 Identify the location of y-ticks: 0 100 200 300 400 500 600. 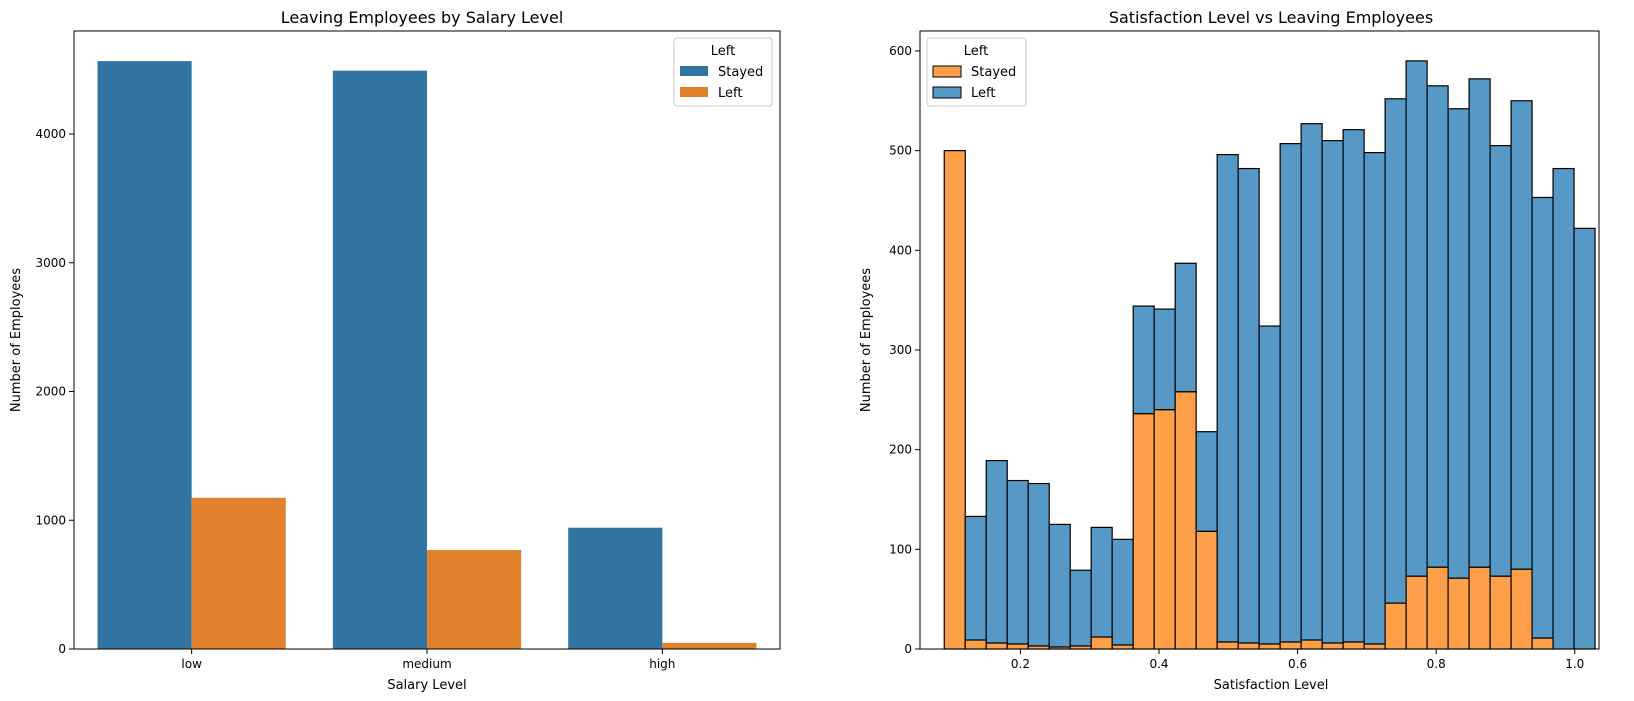
(904, 350).